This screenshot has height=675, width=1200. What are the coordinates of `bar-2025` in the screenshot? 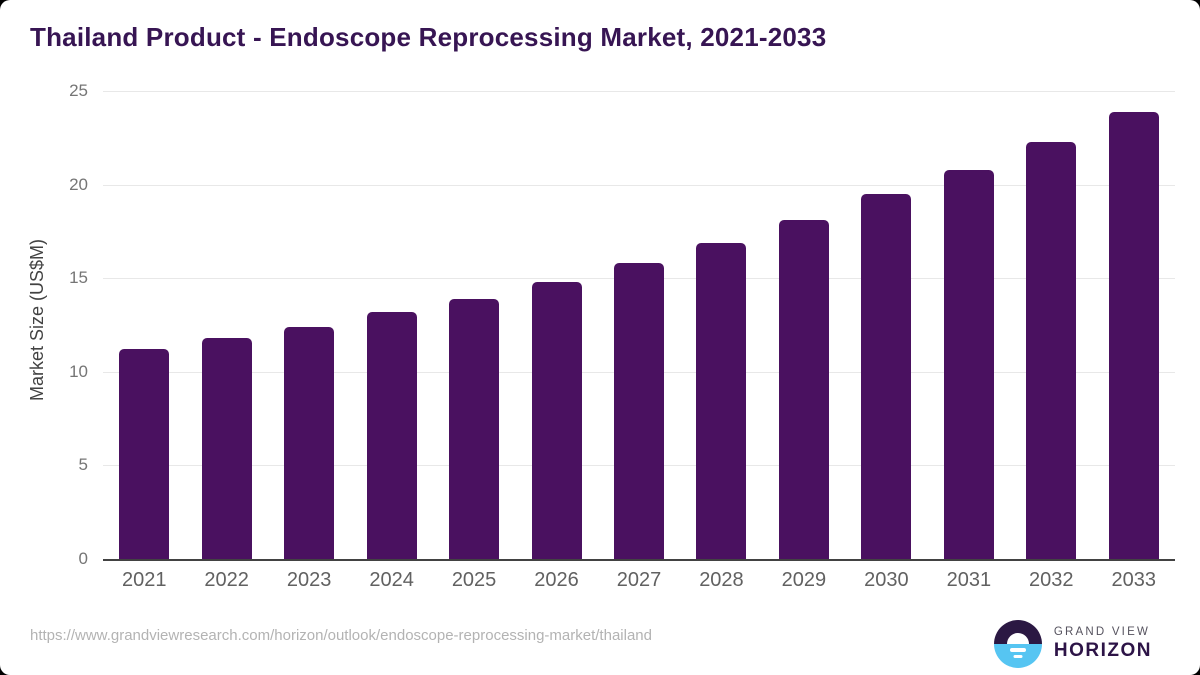 It's located at (474, 428).